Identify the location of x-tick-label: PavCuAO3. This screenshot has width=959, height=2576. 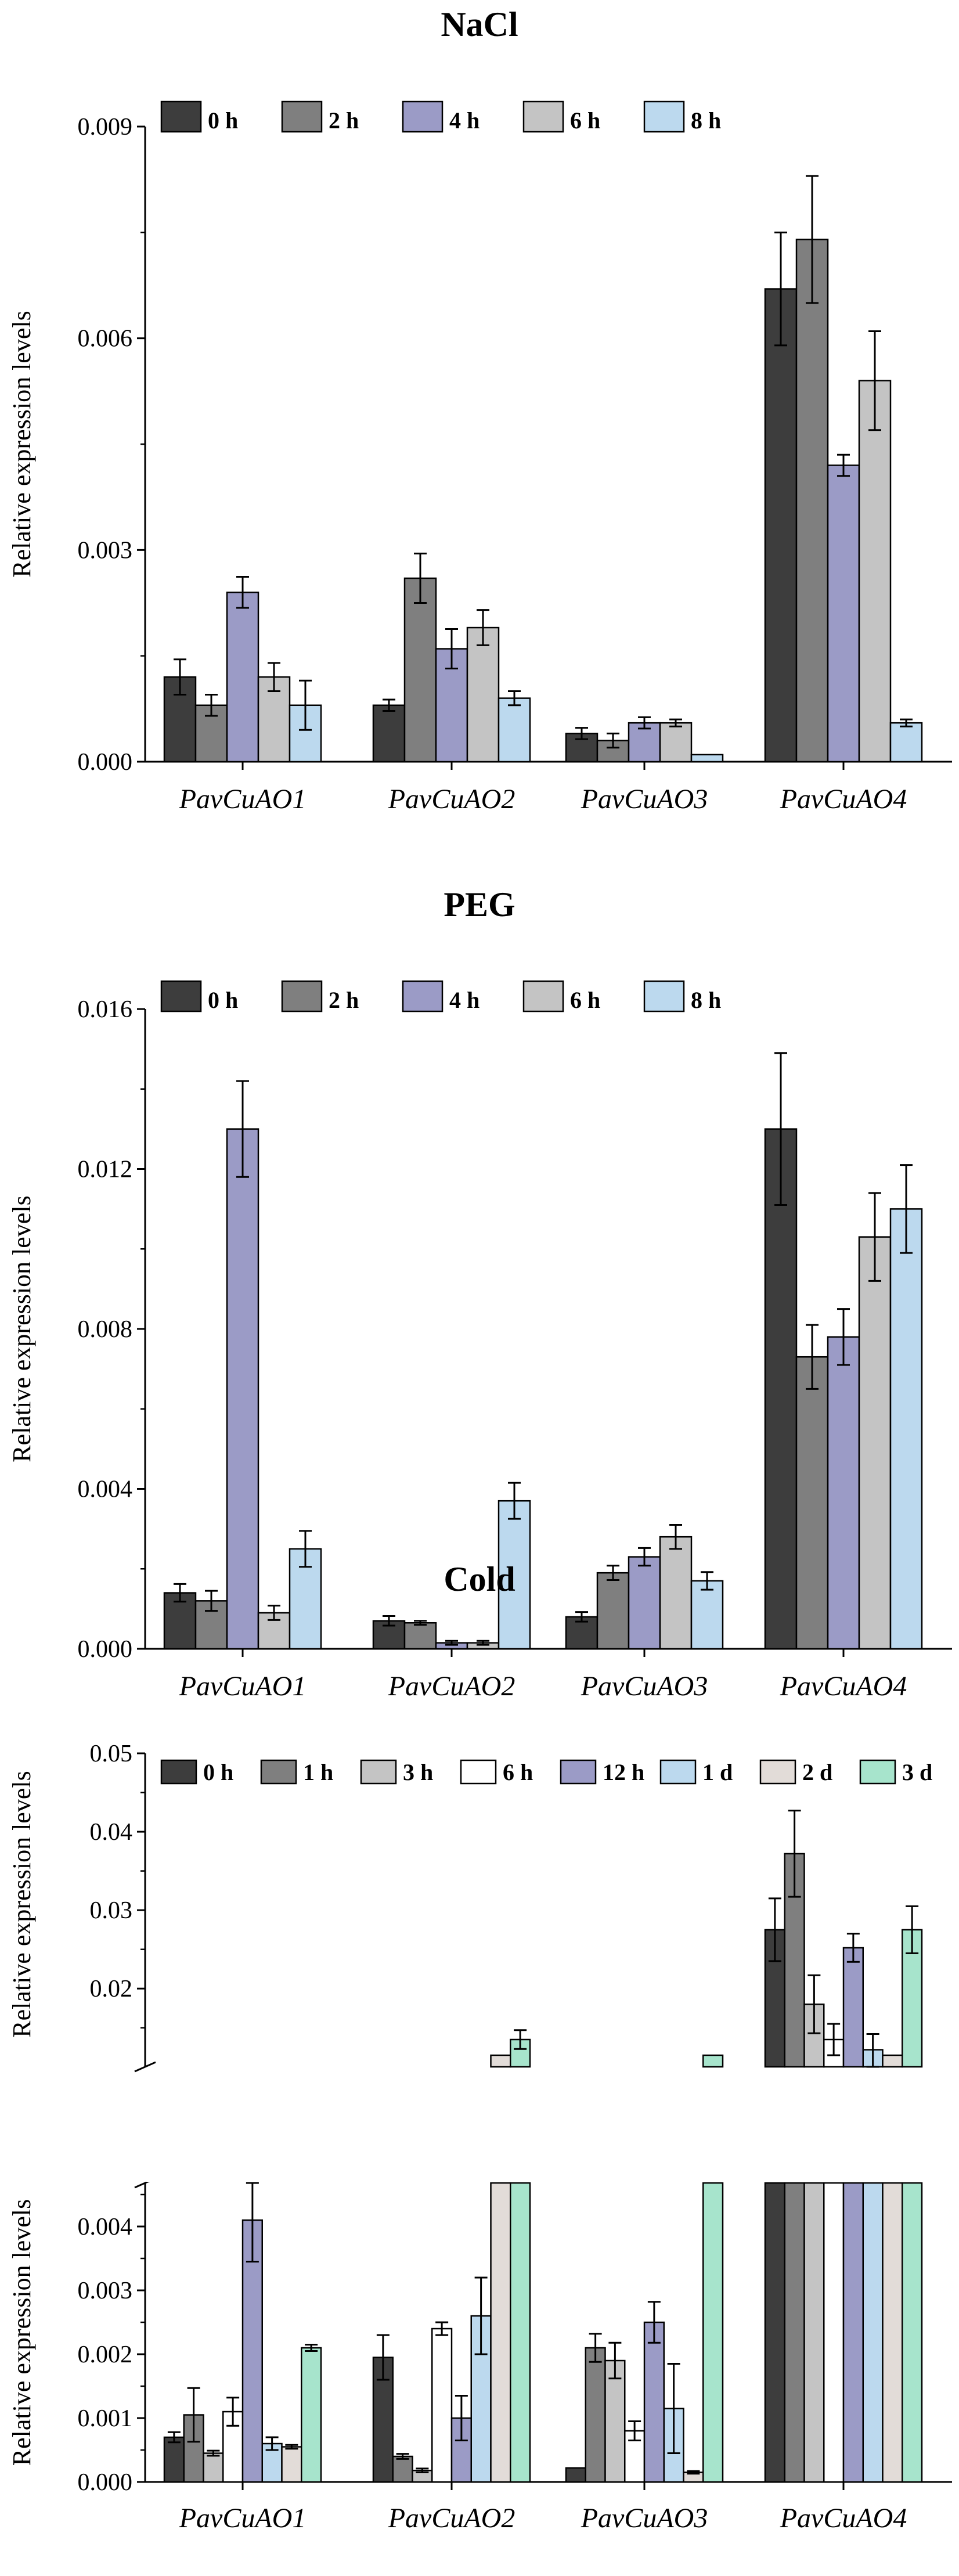
(644, 2518).